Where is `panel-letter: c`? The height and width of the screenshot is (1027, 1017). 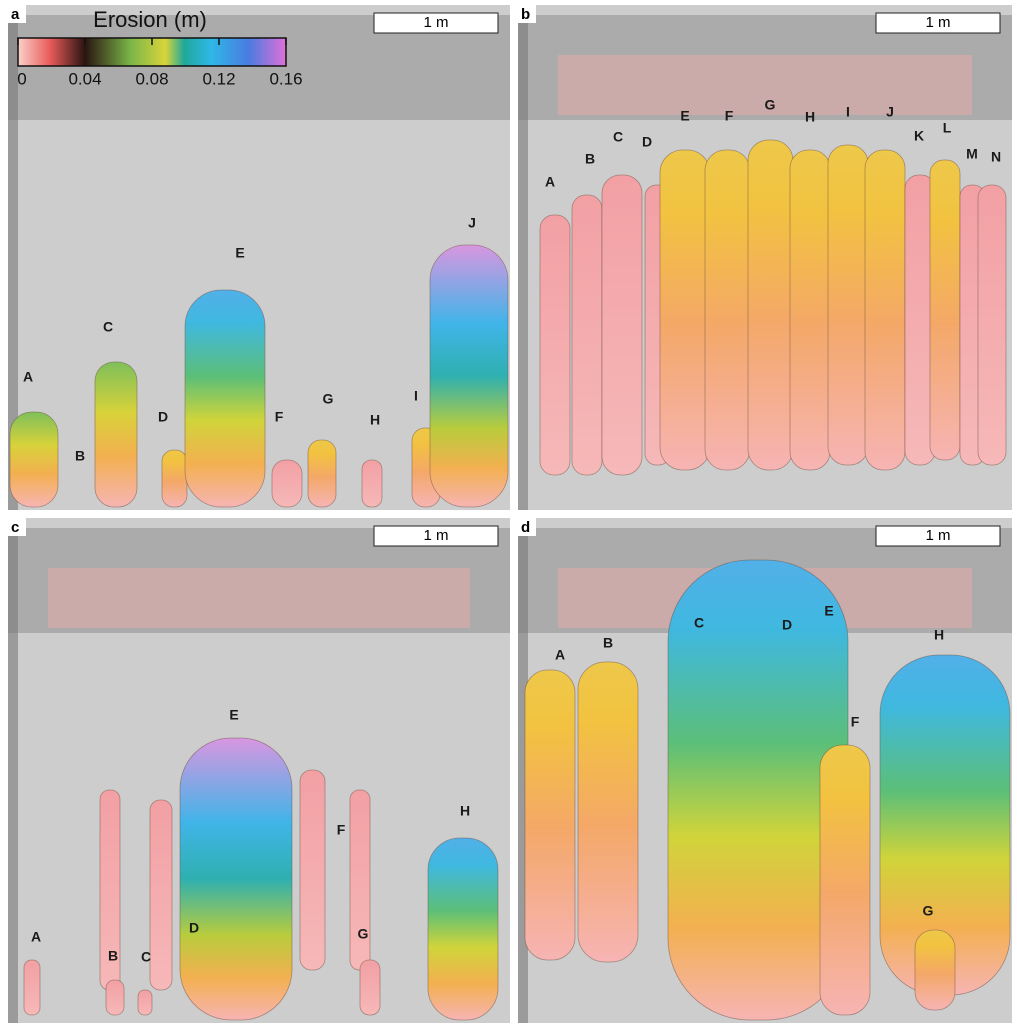
panel-letter: c is located at coordinates (15, 527).